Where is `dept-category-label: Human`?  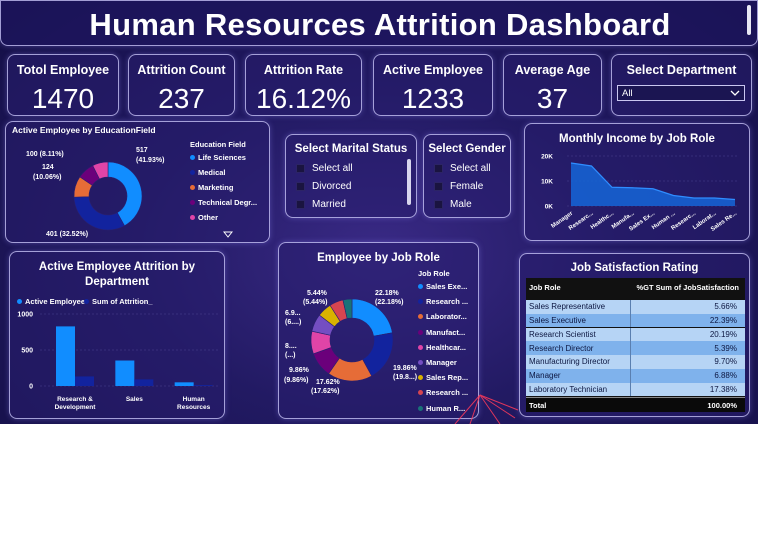
dept-category-label: Human is located at coordinates (194, 399).